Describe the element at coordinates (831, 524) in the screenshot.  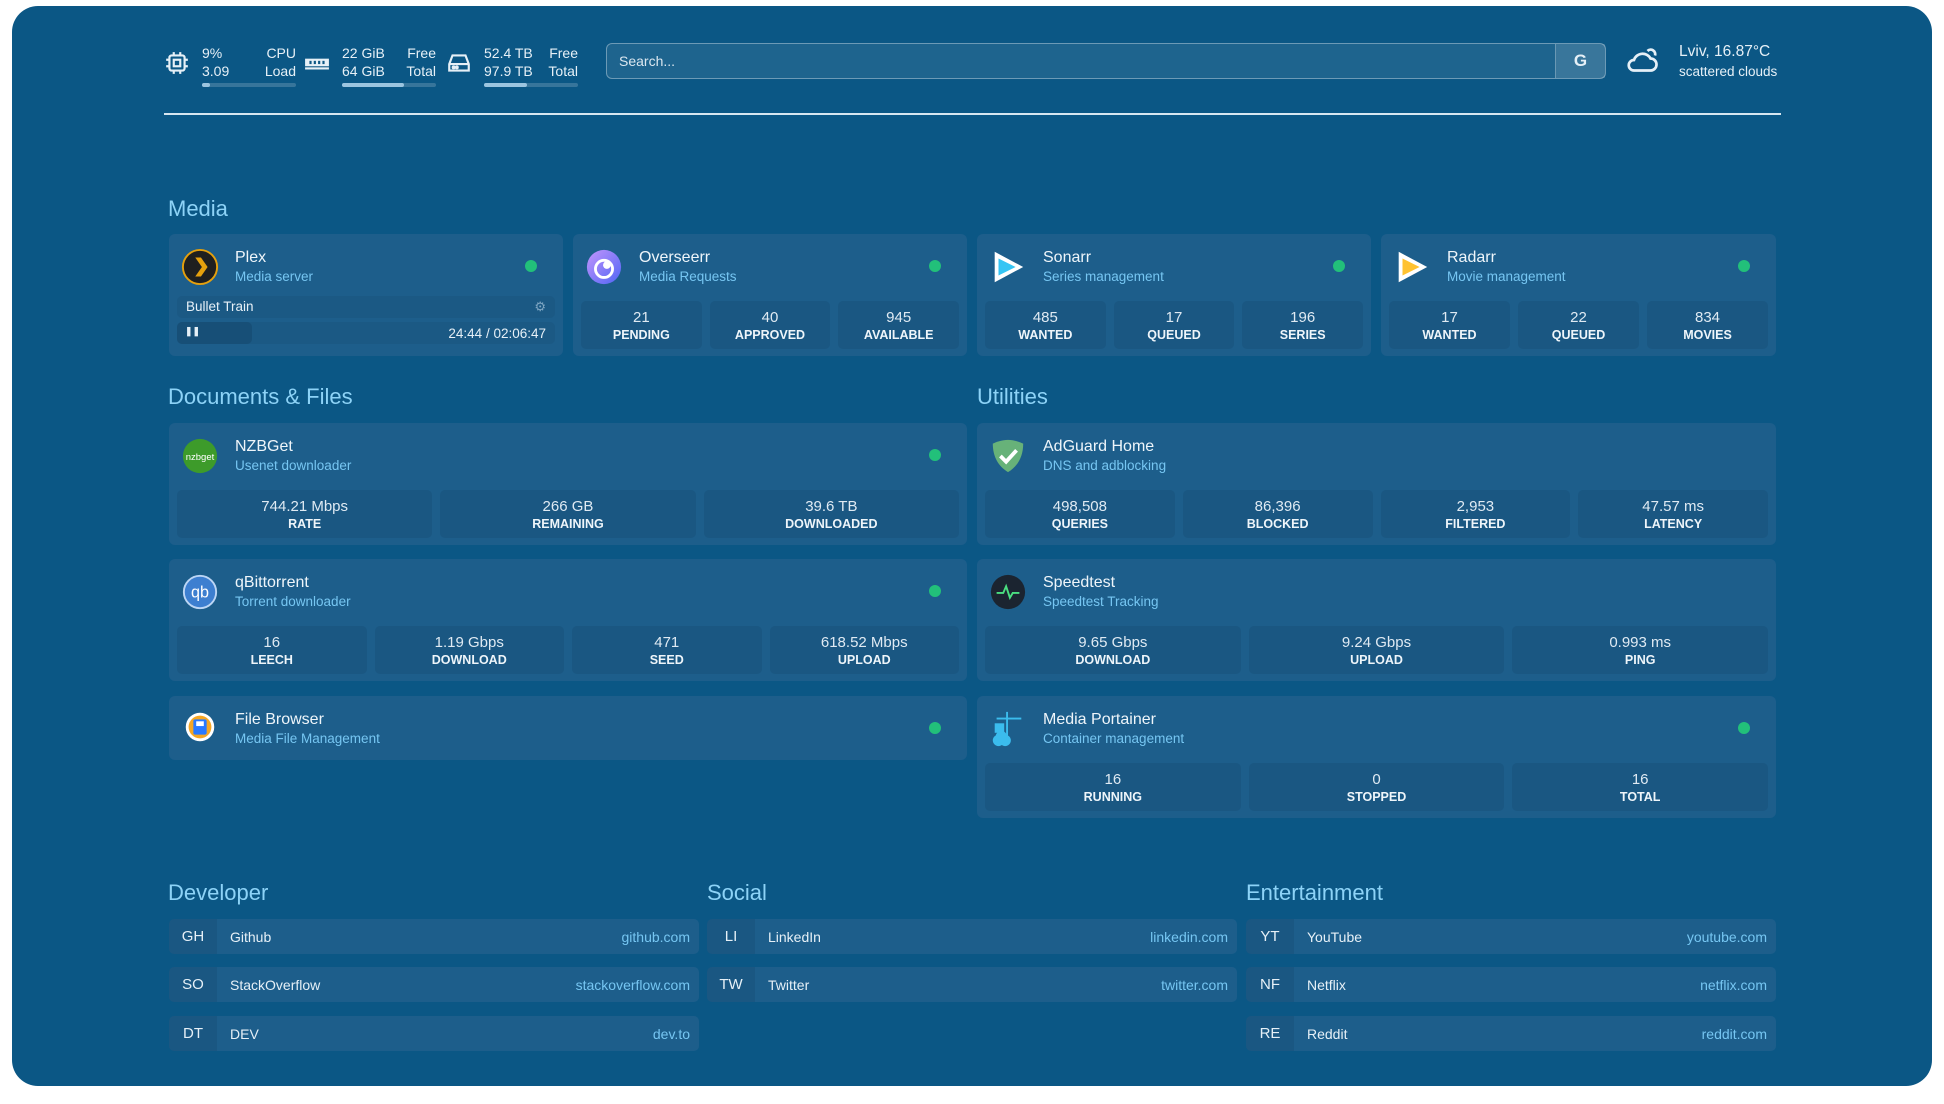
I see `stat-label: DOWNLOADED` at that location.